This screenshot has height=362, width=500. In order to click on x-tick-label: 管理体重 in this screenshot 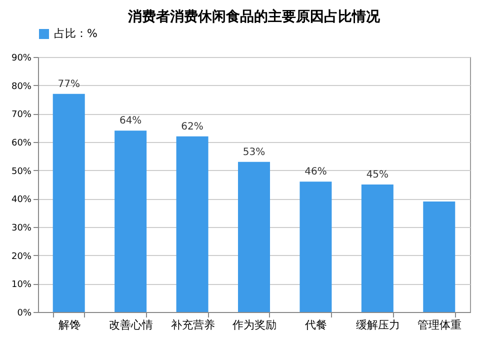, I will do `click(440, 325)`.